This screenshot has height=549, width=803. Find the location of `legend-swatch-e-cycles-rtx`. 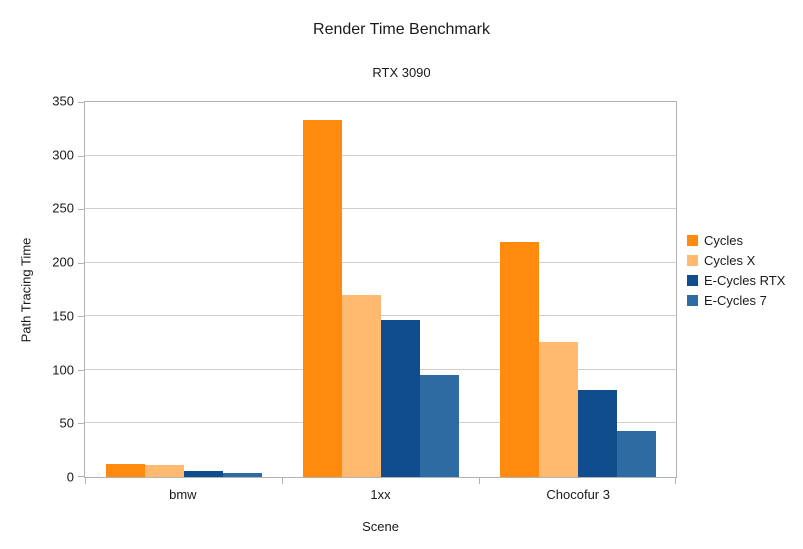

legend-swatch-e-cycles-rtx is located at coordinates (692, 280).